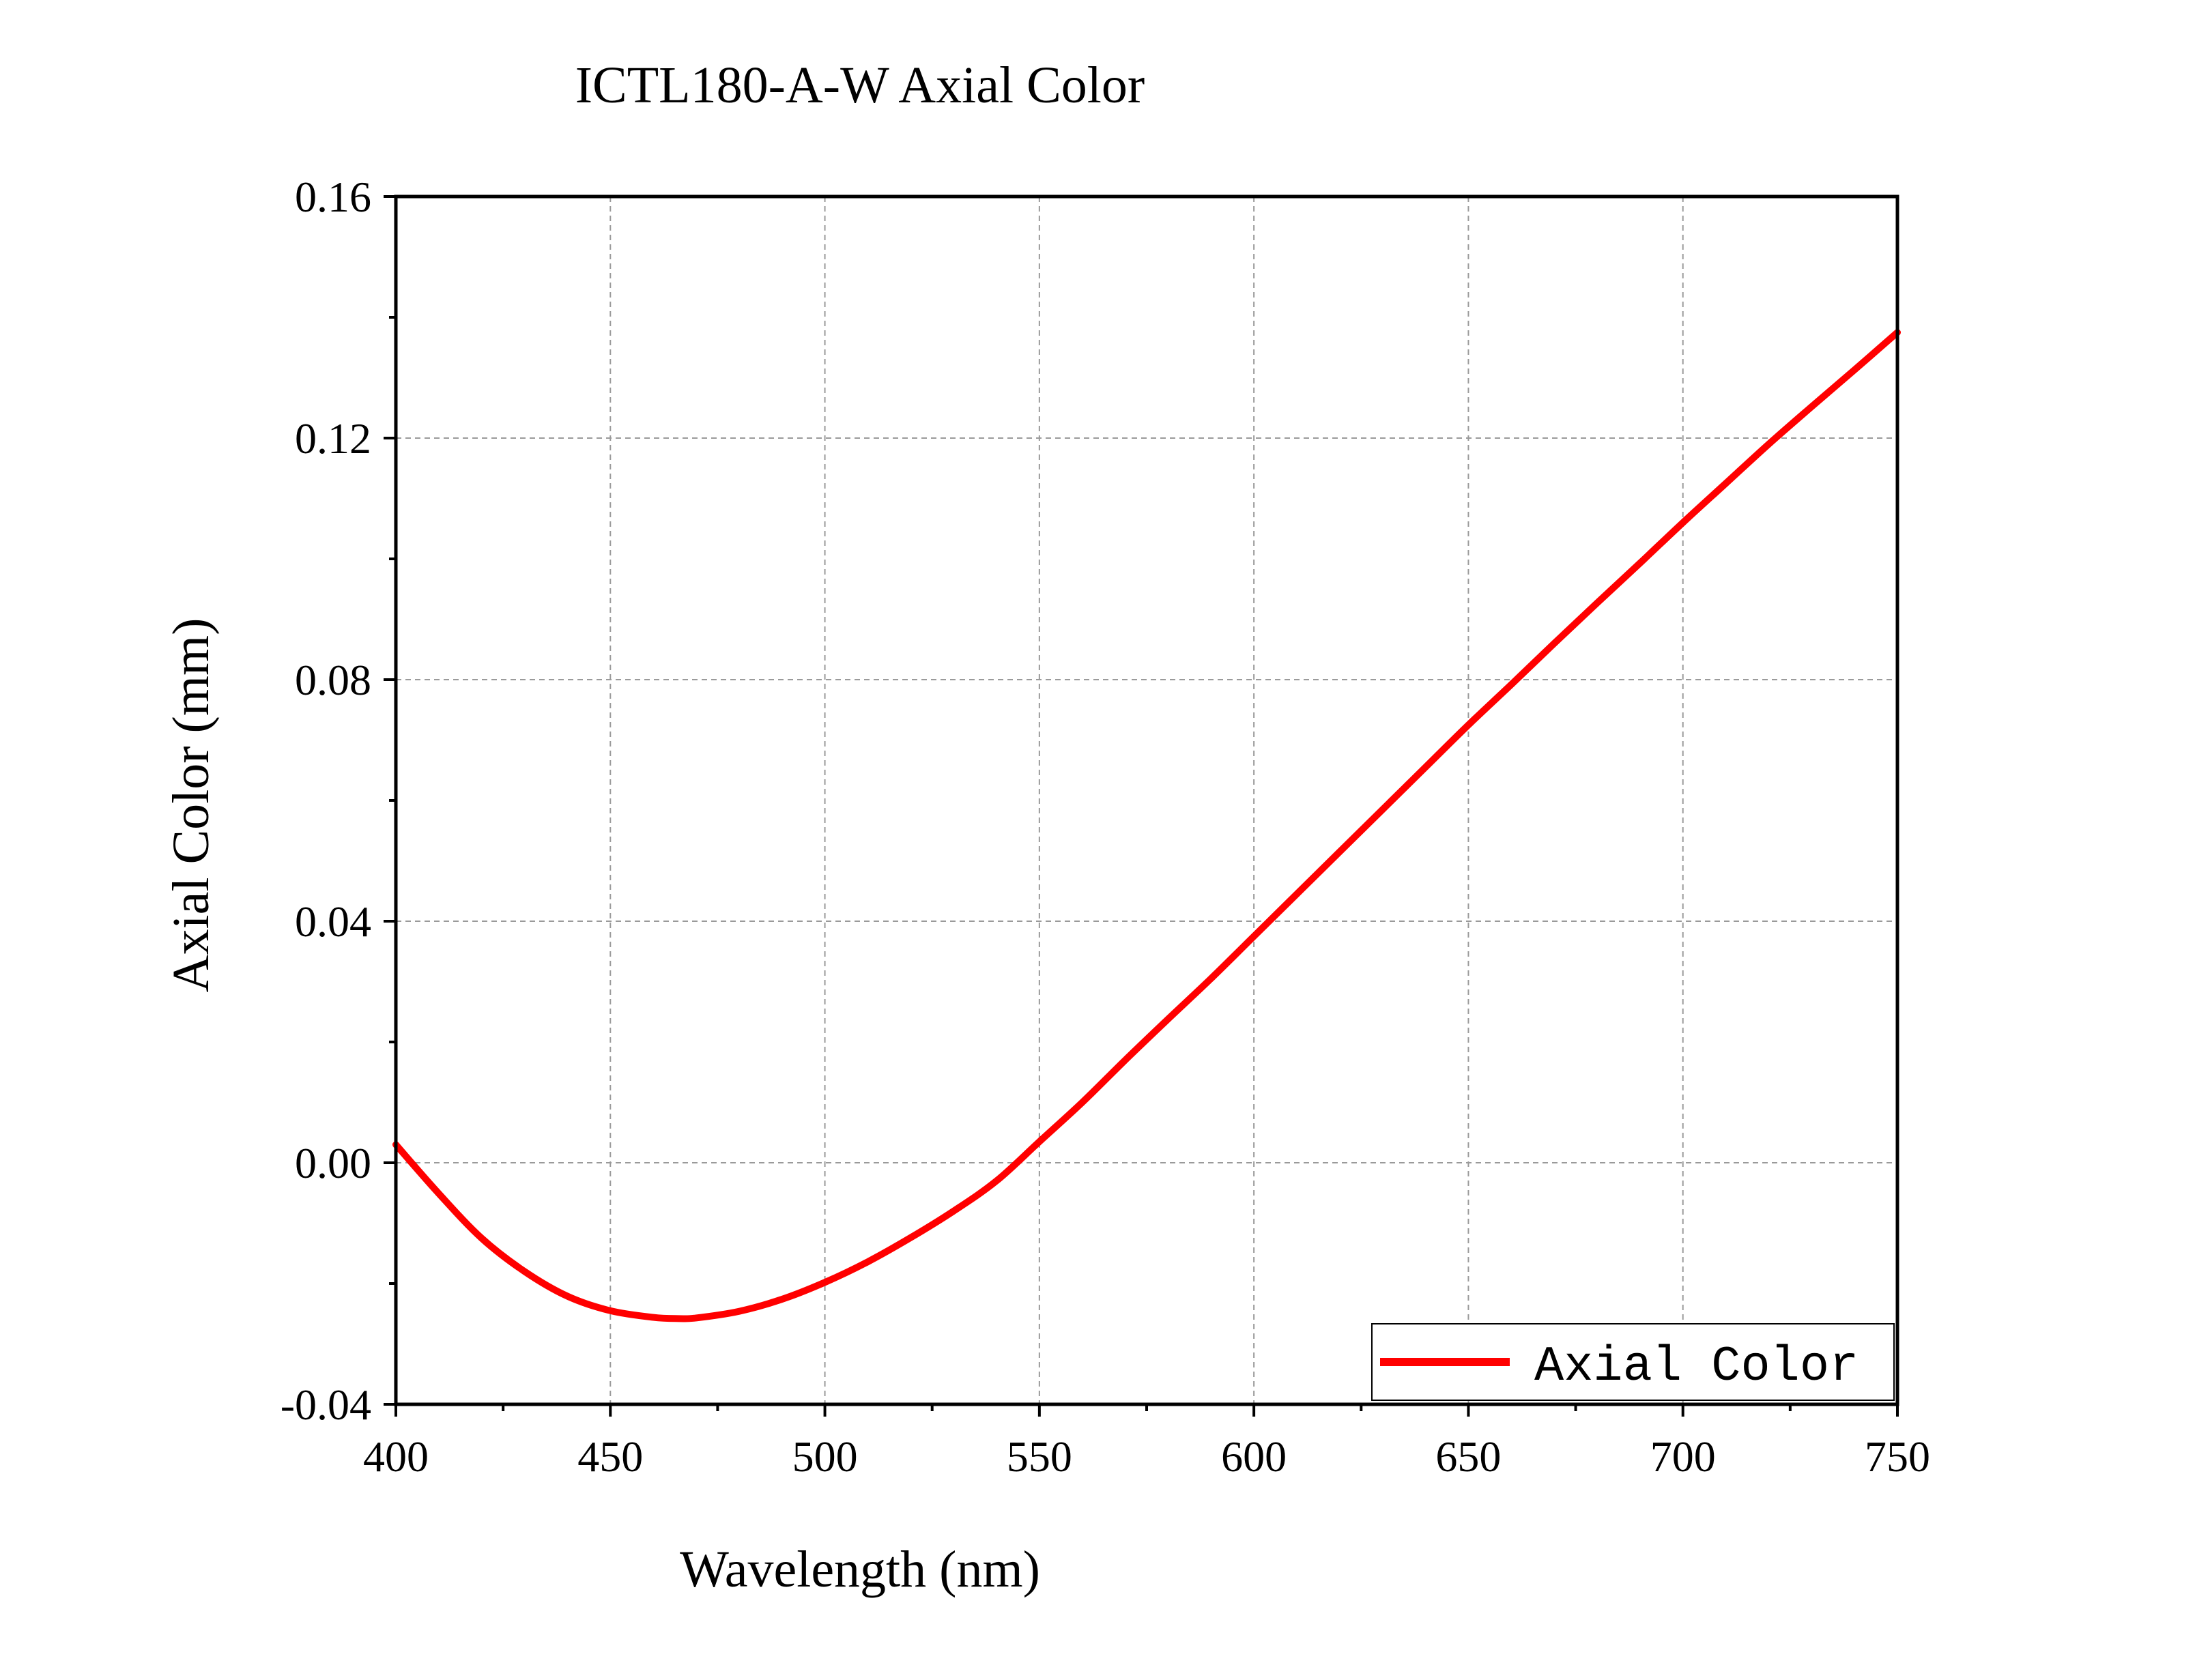 This screenshot has height=1680, width=2195. Describe the element at coordinates (333, 680) in the screenshot. I see `y-tick-label: 0.08` at that location.